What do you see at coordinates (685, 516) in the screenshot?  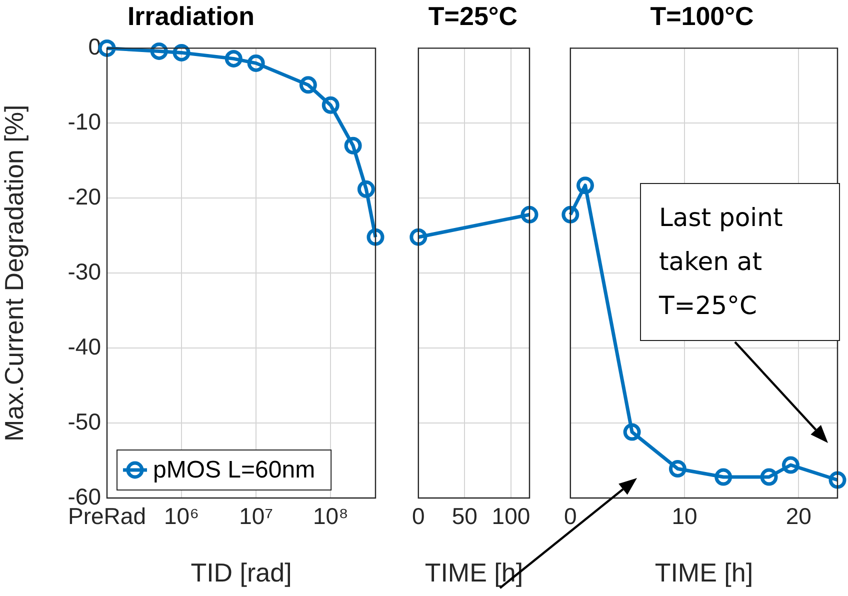 I see `x-tick-label: 10` at bounding box center [685, 516].